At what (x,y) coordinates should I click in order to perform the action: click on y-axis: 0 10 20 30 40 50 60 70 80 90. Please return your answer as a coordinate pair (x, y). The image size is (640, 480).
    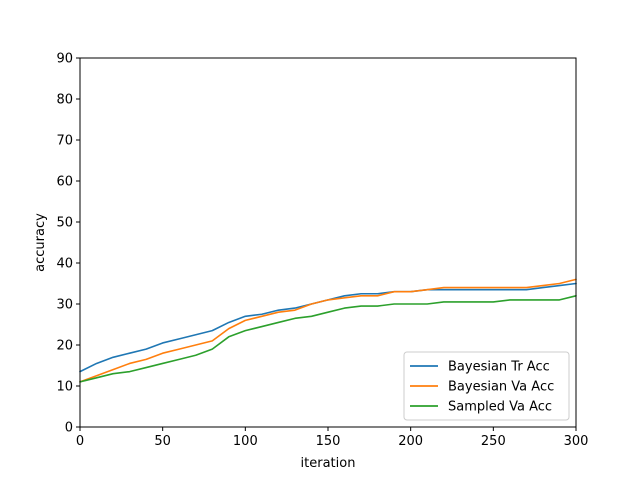
    Looking at the image, I should click on (68, 244).